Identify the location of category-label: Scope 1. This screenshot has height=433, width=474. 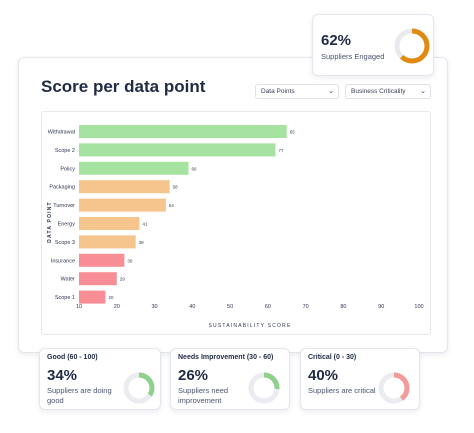
(65, 298).